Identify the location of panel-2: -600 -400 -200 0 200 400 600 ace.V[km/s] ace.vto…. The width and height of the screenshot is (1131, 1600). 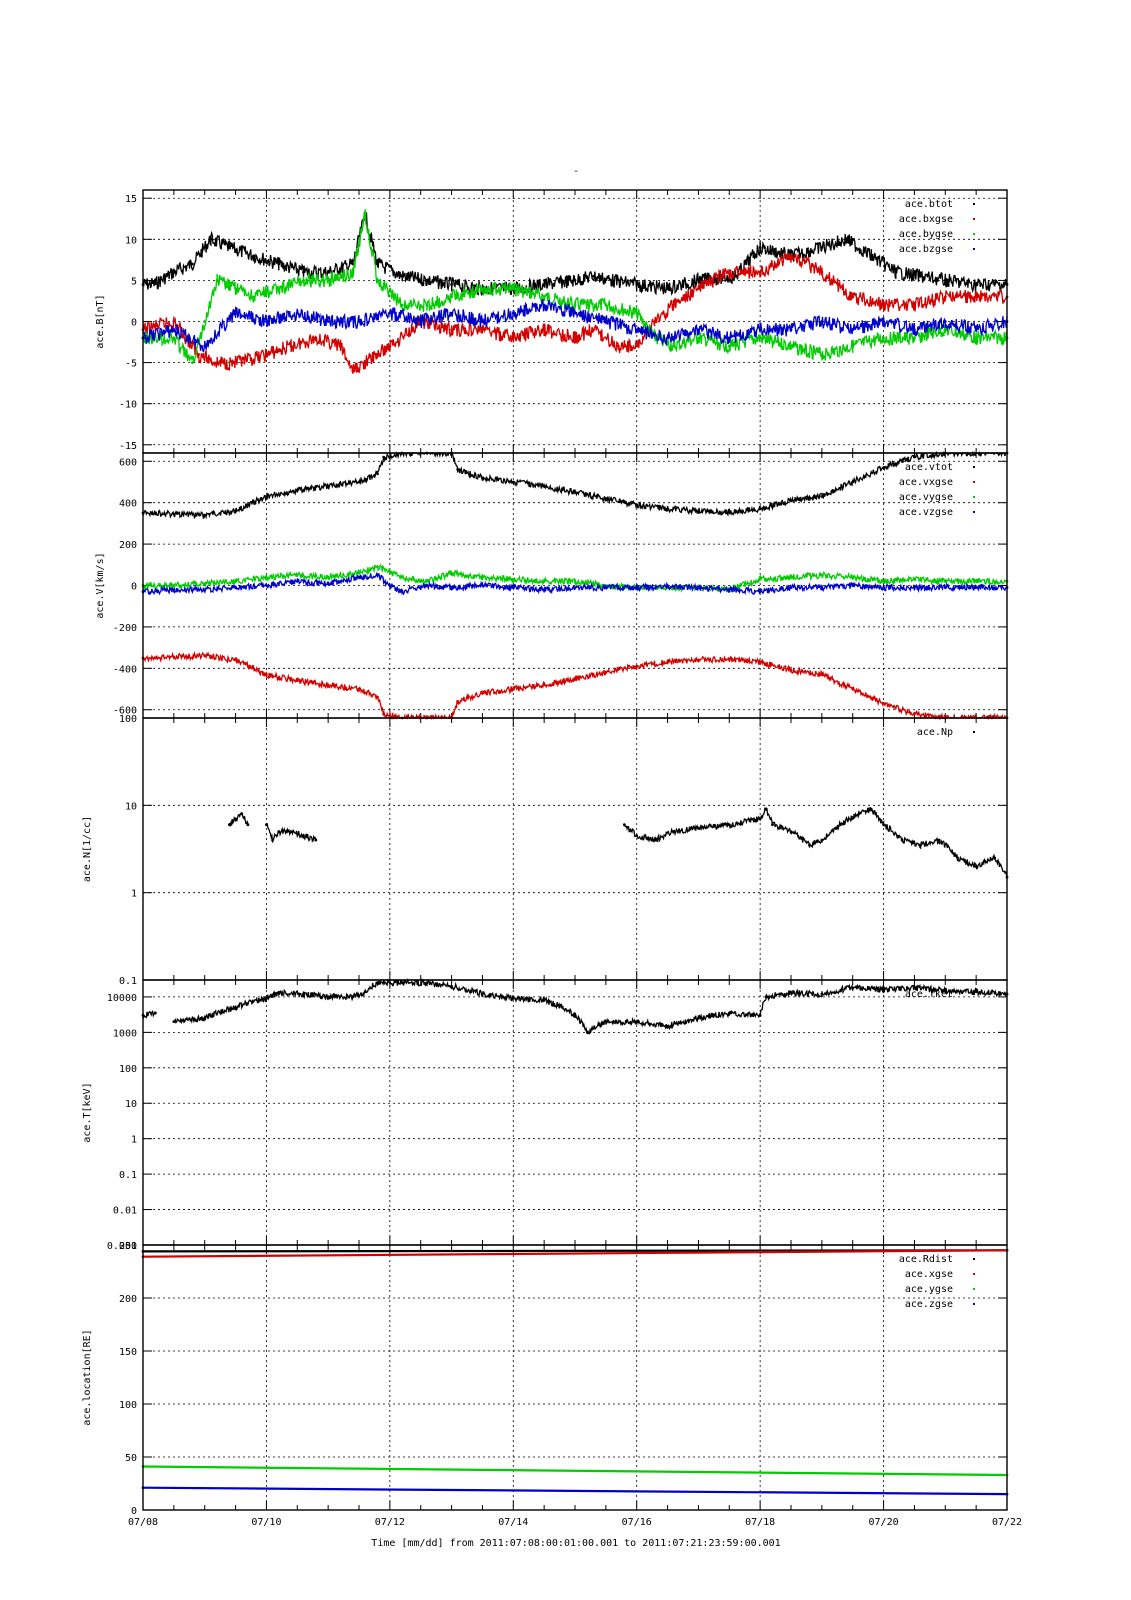
(552, 585).